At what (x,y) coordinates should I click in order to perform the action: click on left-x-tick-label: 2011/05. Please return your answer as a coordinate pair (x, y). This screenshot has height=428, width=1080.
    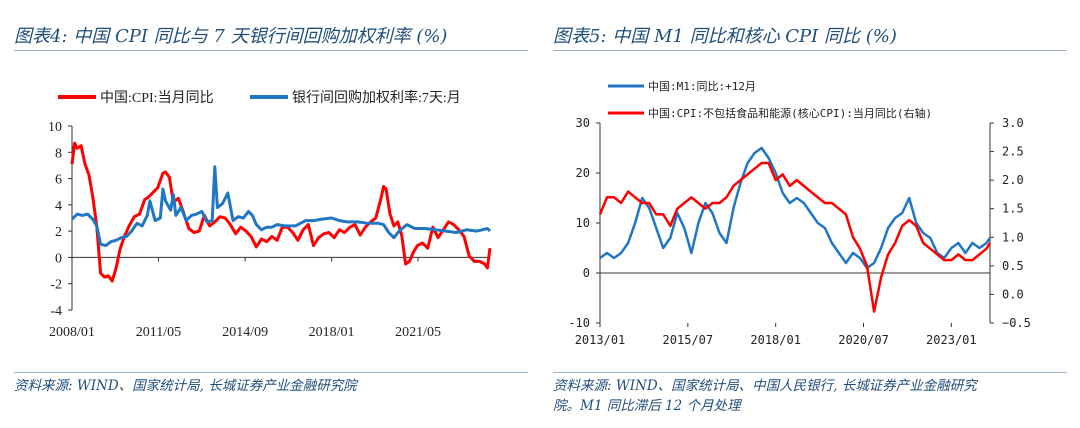
    Looking at the image, I should click on (158, 332).